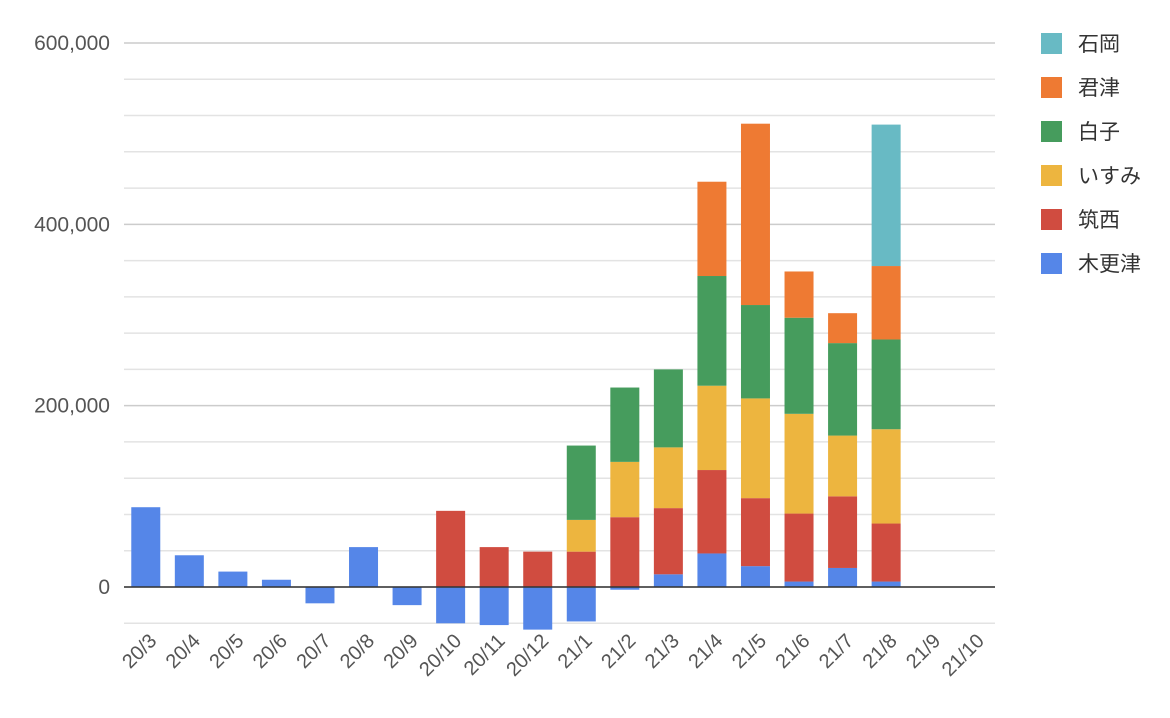  Describe the element at coordinates (72, 224) in the screenshot. I see `y-tick-label: 400,000` at that location.